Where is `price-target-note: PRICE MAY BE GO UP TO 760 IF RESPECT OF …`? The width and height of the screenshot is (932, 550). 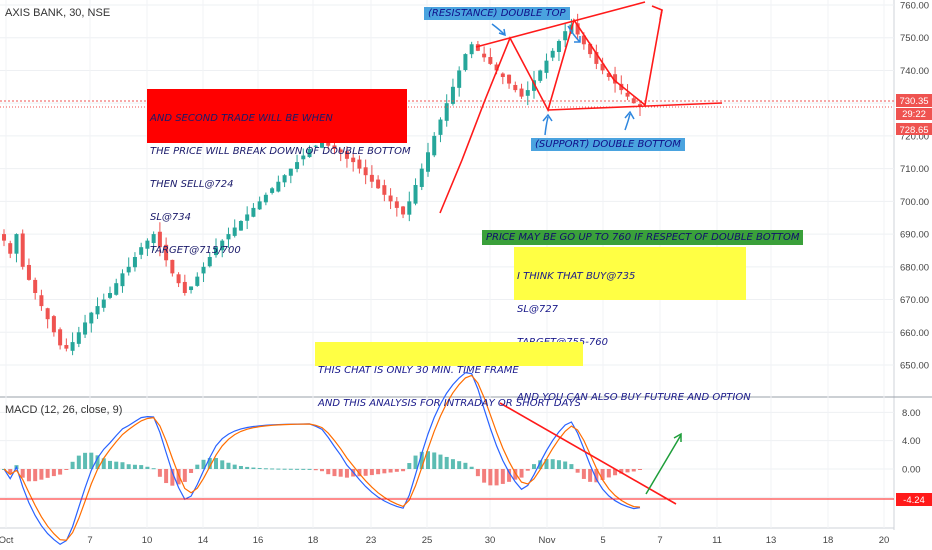 price-target-note: PRICE MAY BE GO UP TO 760 IF RESPECT OF … is located at coordinates (643, 237).